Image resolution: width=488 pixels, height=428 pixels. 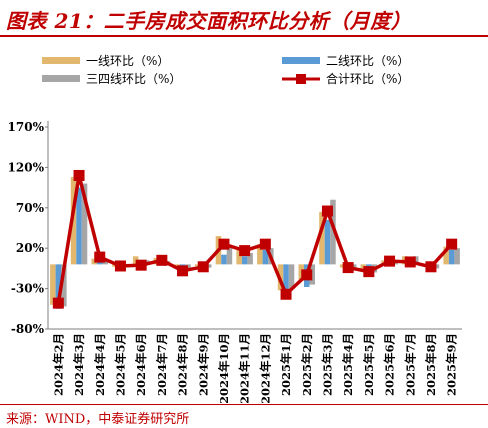 I want to click on x-tick-label: 2024年2月, so click(x=58, y=364).